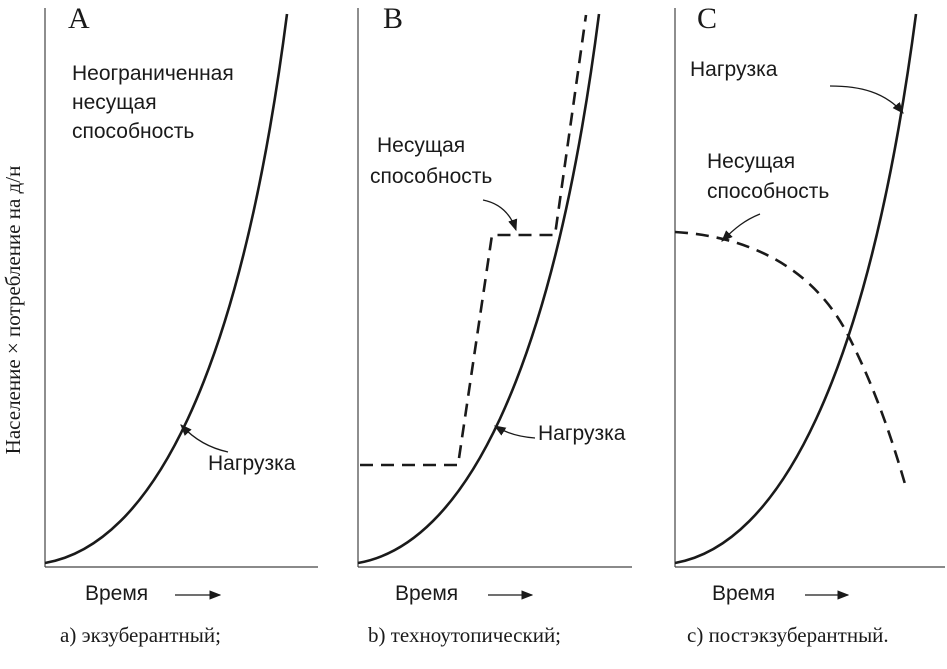  What do you see at coordinates (421, 145) in the screenshot?
I see `panel-b-capacity-line-1: Несущая` at bounding box center [421, 145].